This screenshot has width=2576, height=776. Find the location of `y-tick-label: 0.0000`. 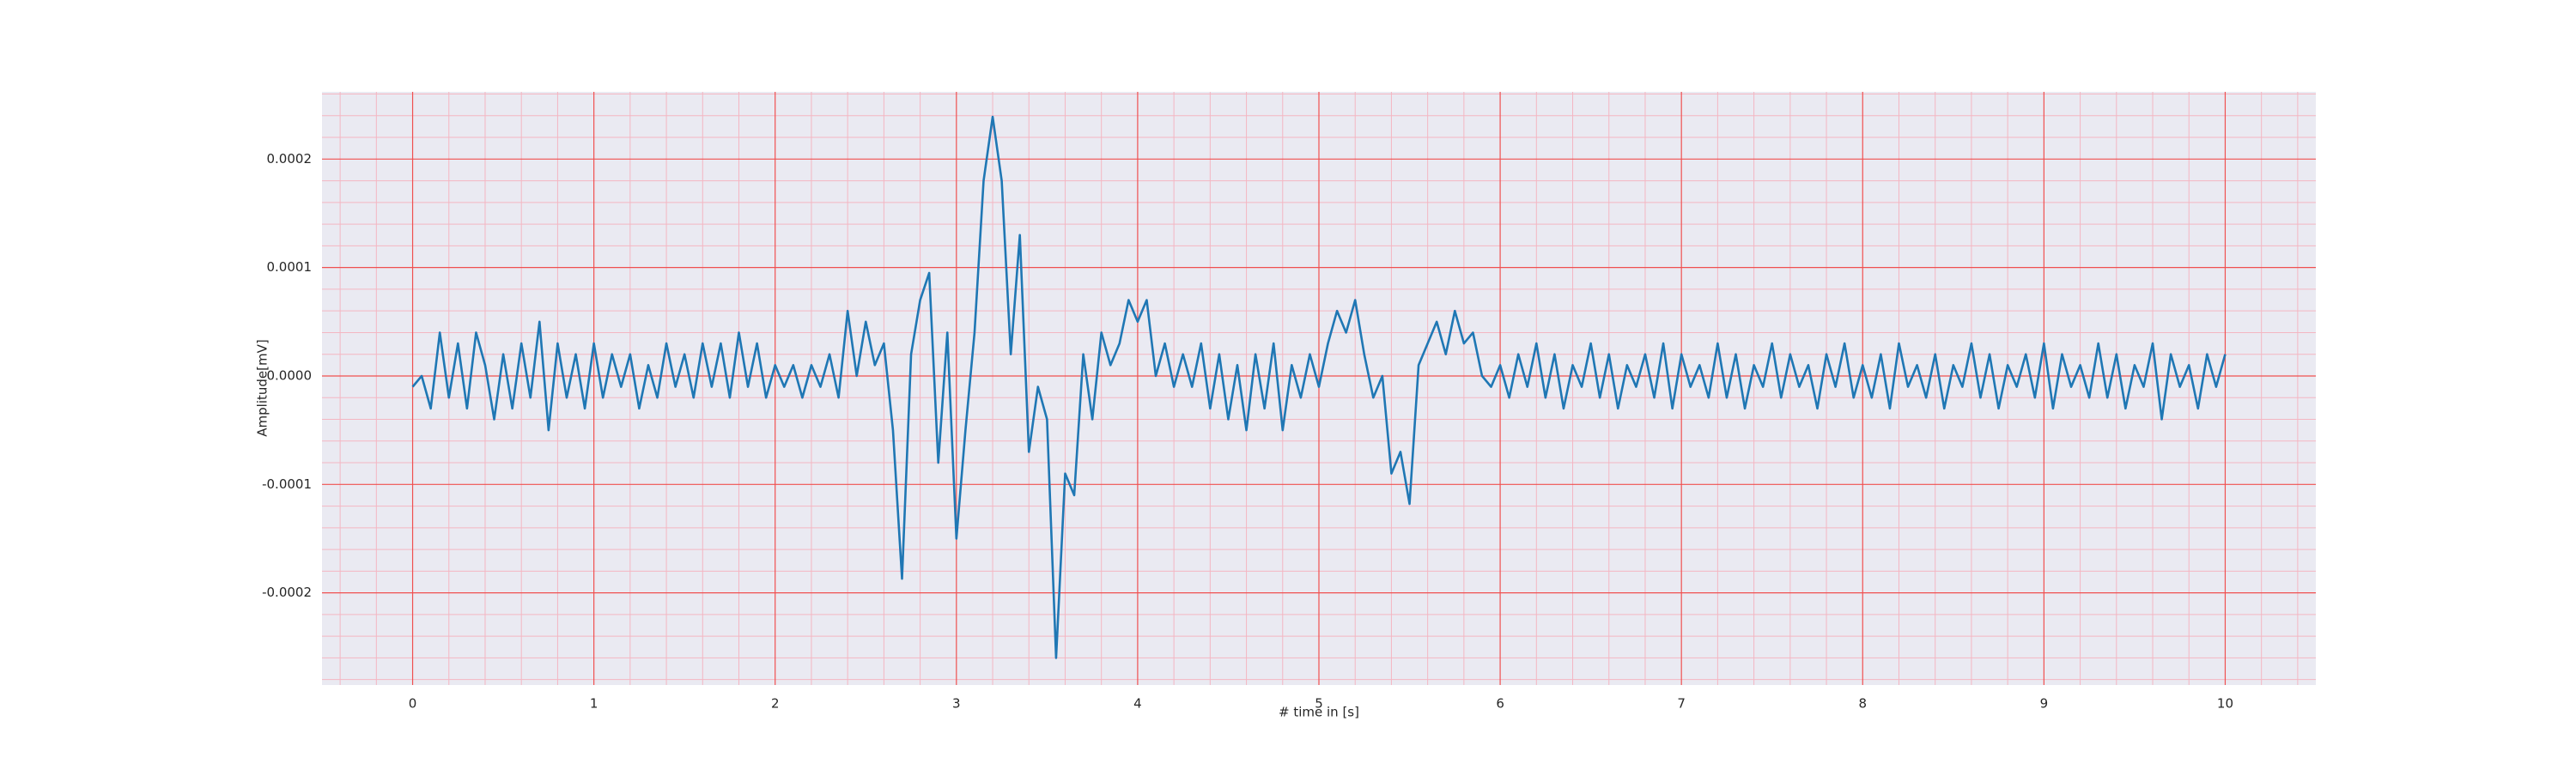

y-tick-label: 0.0000 is located at coordinates (290, 375).